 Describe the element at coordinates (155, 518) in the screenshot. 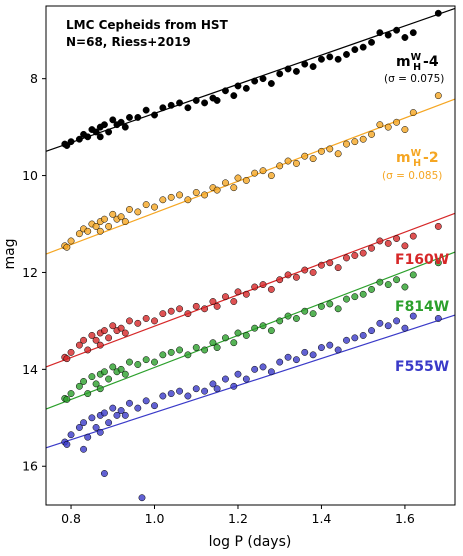

I see `x-tick-label: 1.0` at that location.